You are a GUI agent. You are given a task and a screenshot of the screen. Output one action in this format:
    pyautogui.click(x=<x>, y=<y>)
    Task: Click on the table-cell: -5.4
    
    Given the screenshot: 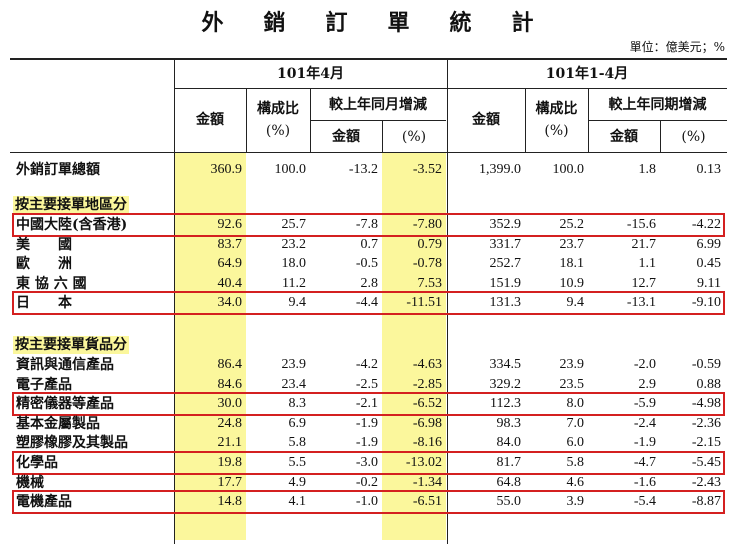 What is the action you would take?
    pyautogui.click(x=644, y=501)
    